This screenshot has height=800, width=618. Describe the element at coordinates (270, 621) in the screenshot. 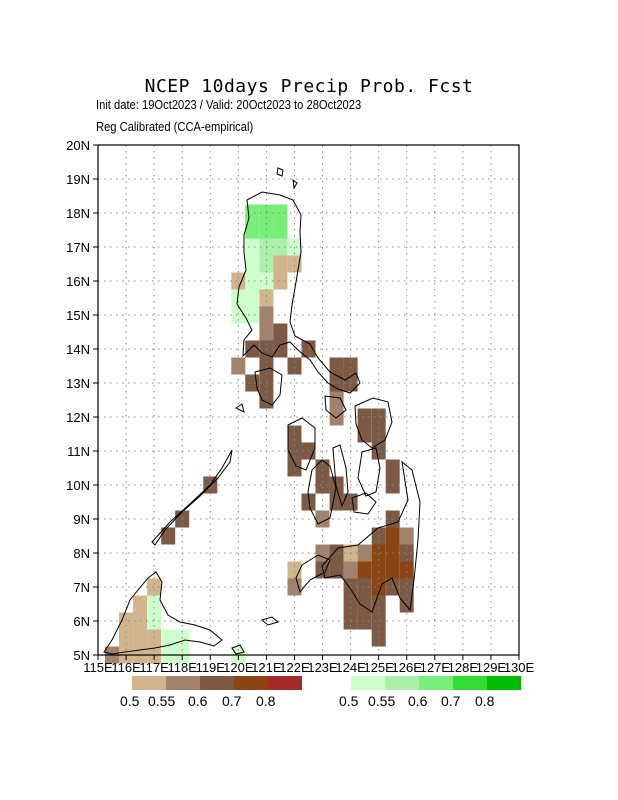

I see `coast-small` at that location.